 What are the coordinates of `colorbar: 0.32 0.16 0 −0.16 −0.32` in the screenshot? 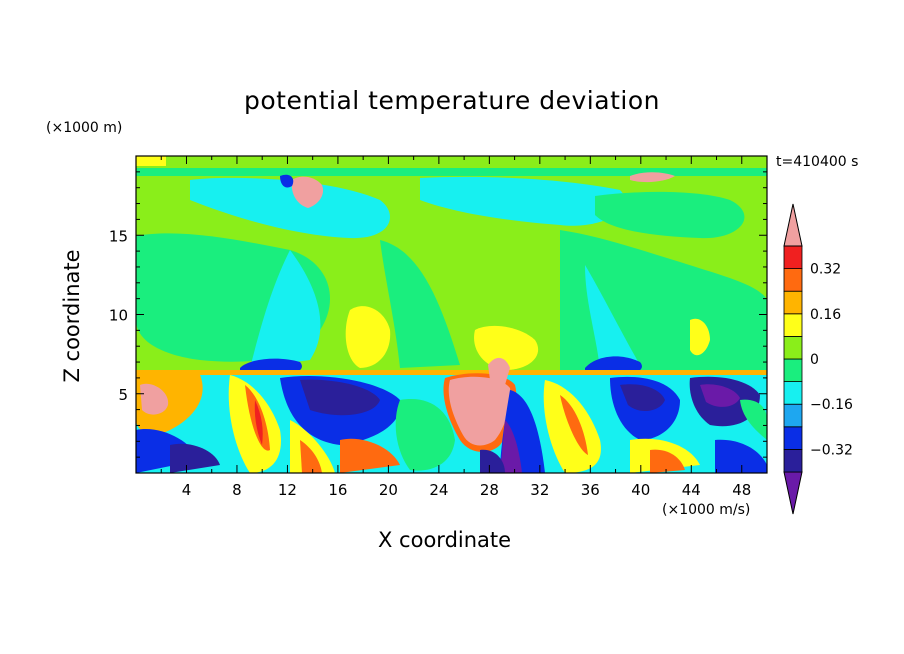 It's located at (818, 359).